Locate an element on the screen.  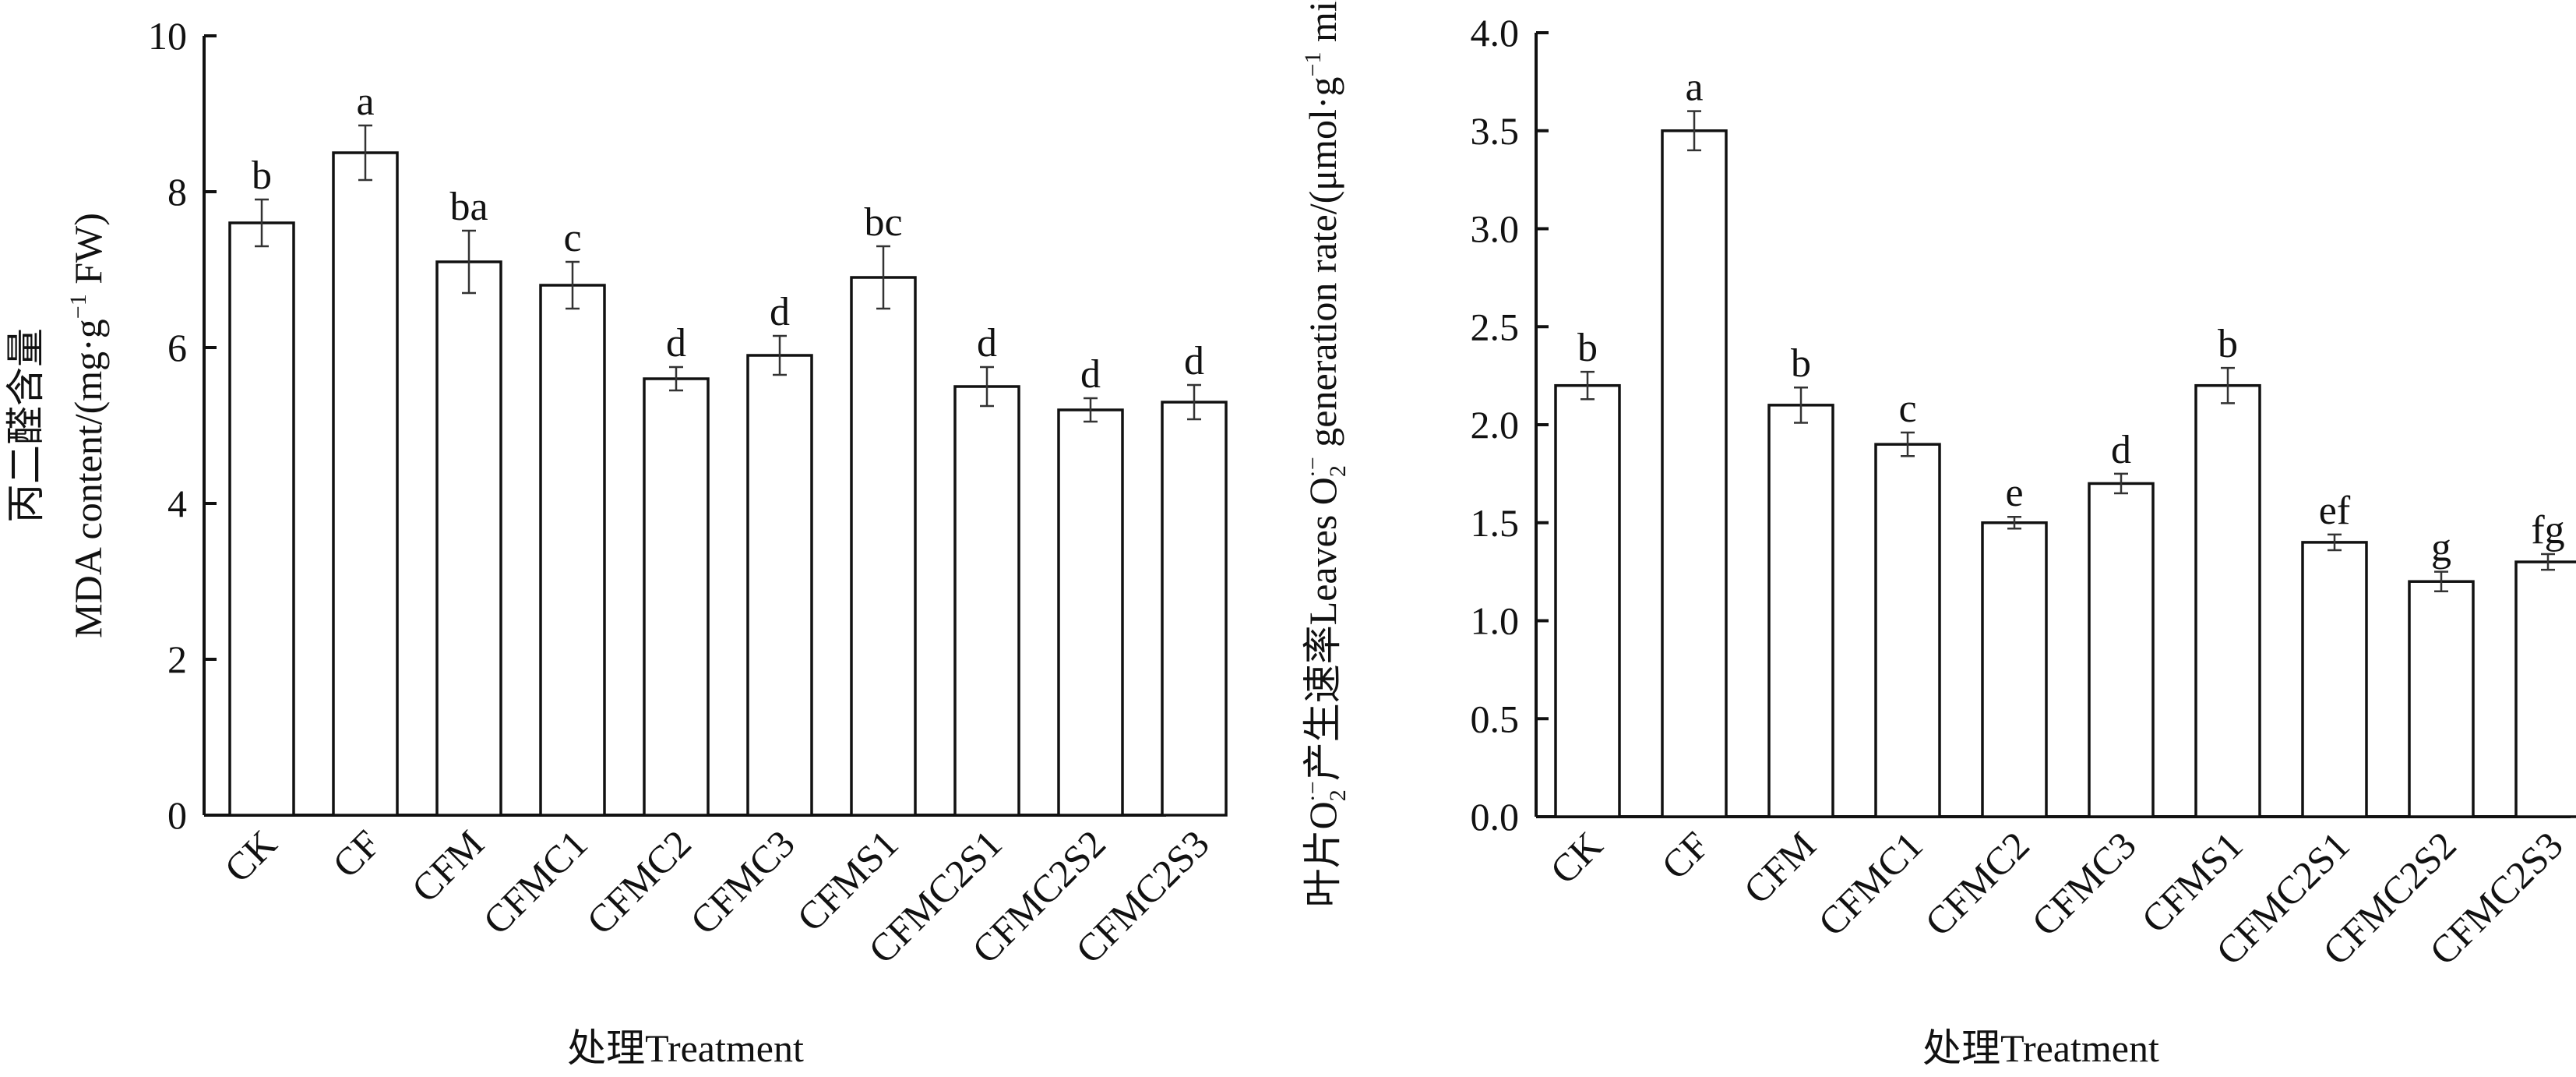
y-tick-label: 8 is located at coordinates (177, 192).